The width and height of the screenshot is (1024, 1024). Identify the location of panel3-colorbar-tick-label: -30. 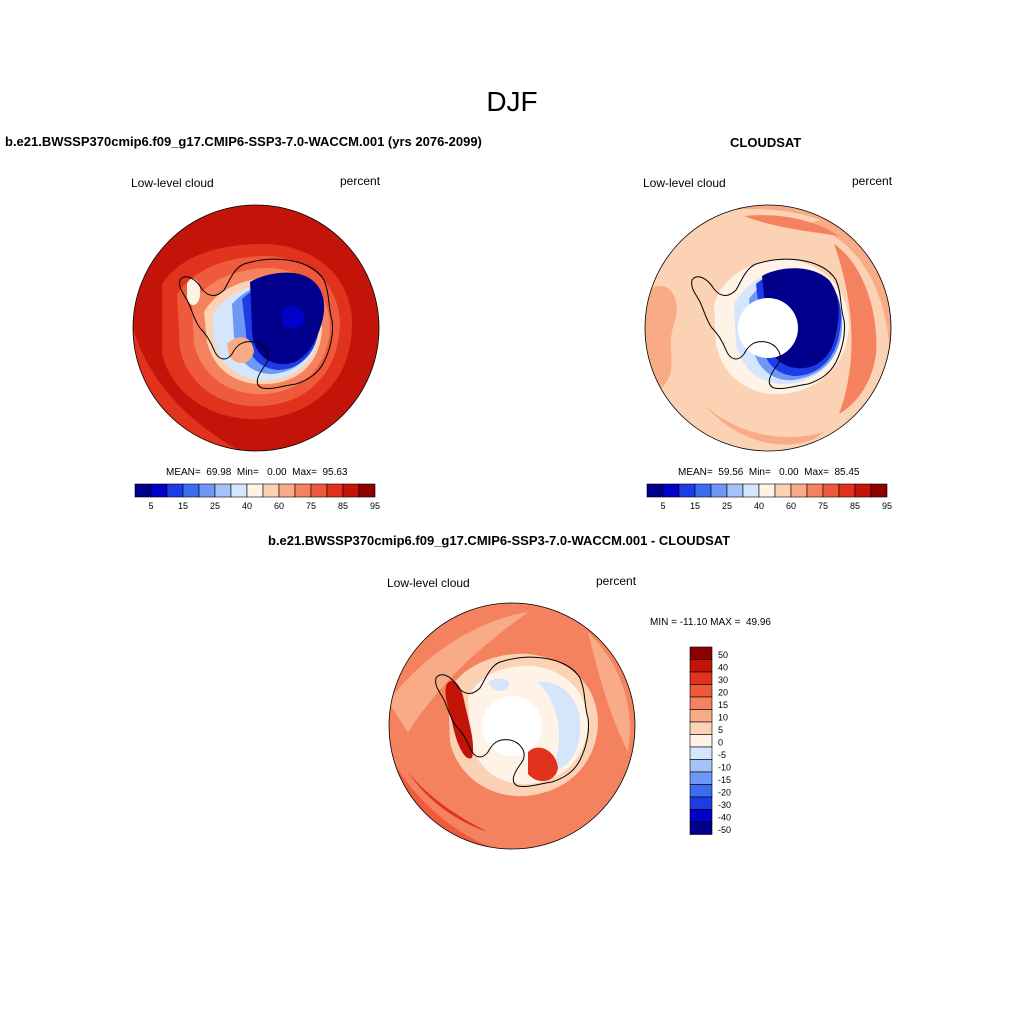
(724, 805).